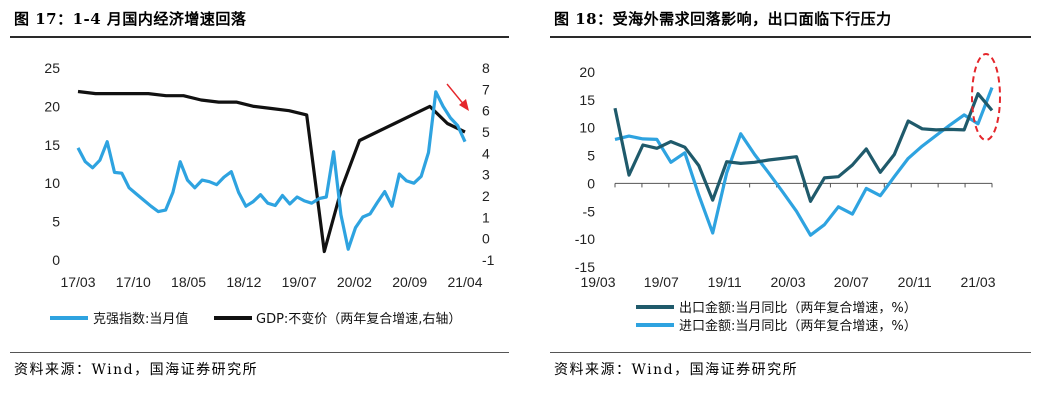  I want to click on trend-arrow-head, so click(464, 105).